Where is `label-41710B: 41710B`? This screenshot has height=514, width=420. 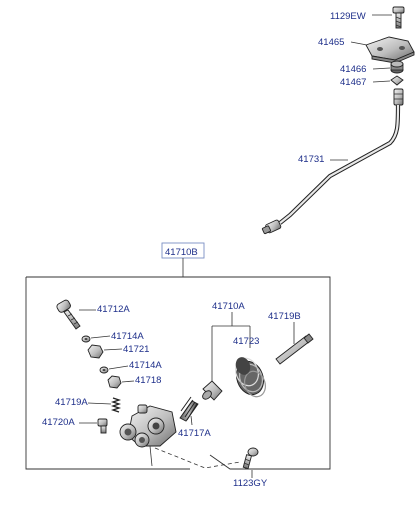
label-41710B: 41710B is located at coordinates (181, 252).